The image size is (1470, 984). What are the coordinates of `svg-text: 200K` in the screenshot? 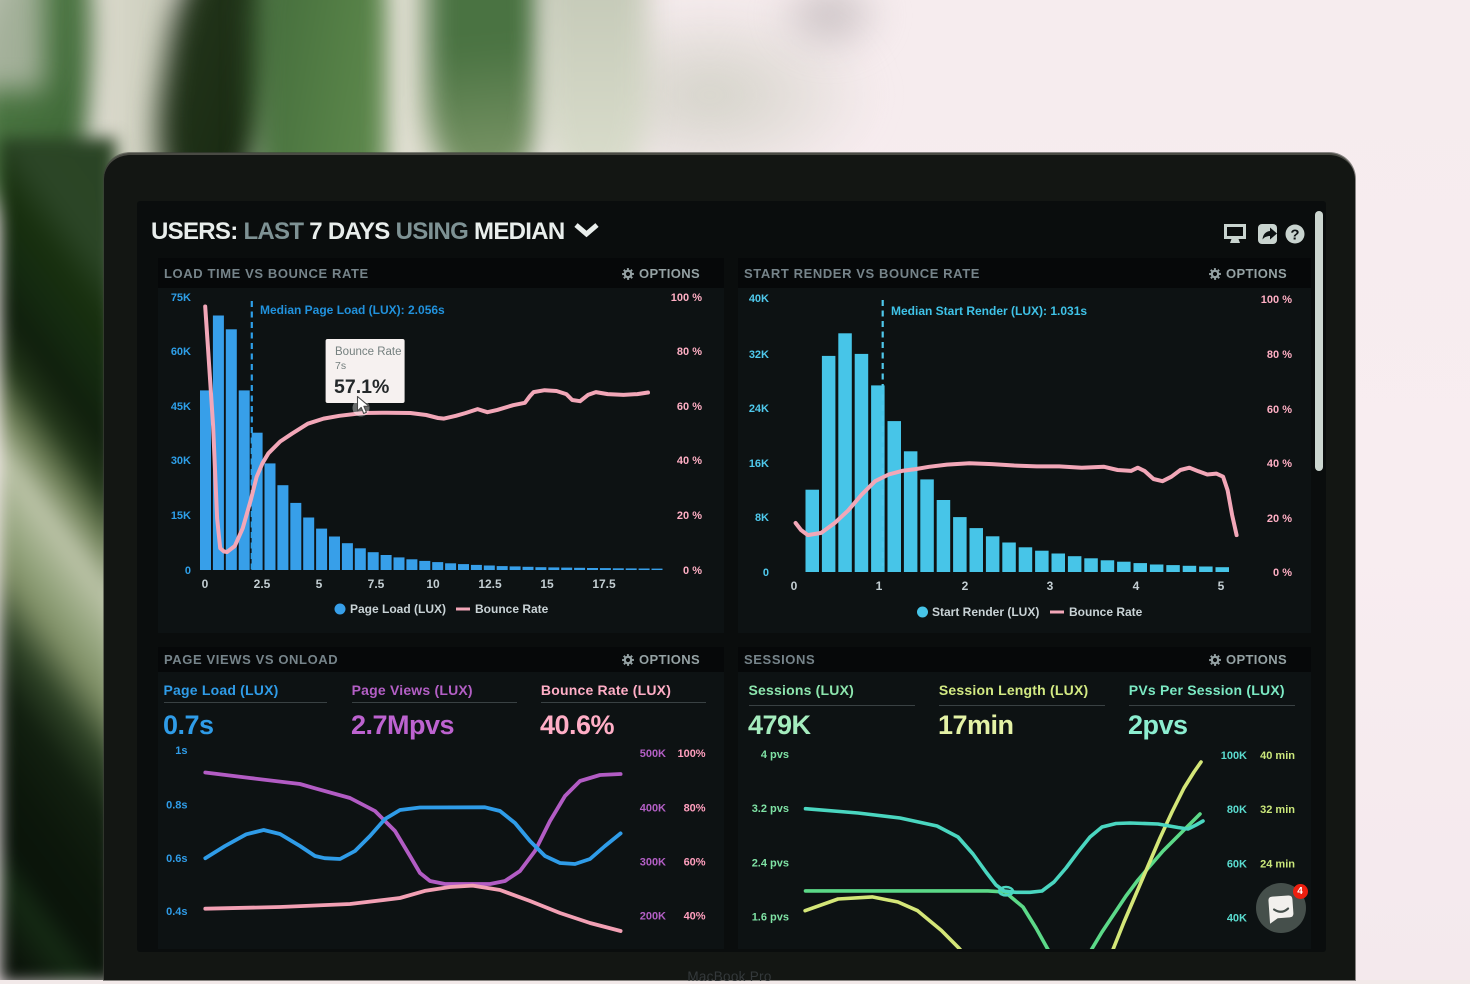 It's located at (653, 917).